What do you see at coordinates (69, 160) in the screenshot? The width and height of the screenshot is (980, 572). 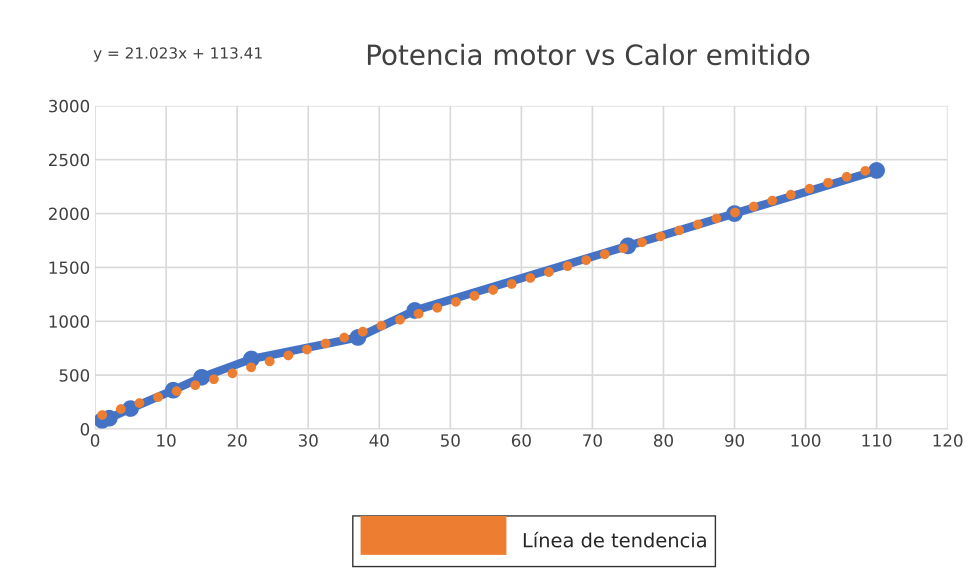 I see `y-tick-label: 2500` at bounding box center [69, 160].